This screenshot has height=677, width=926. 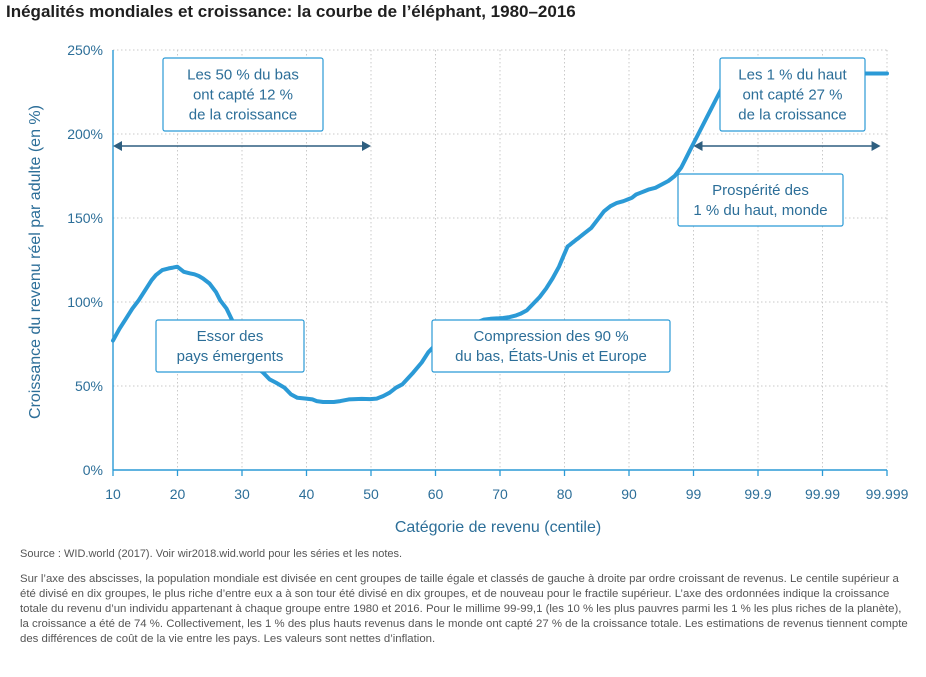 What do you see at coordinates (230, 346) in the screenshot?
I see `annotation-emerging: Essor des pays émergents` at bounding box center [230, 346].